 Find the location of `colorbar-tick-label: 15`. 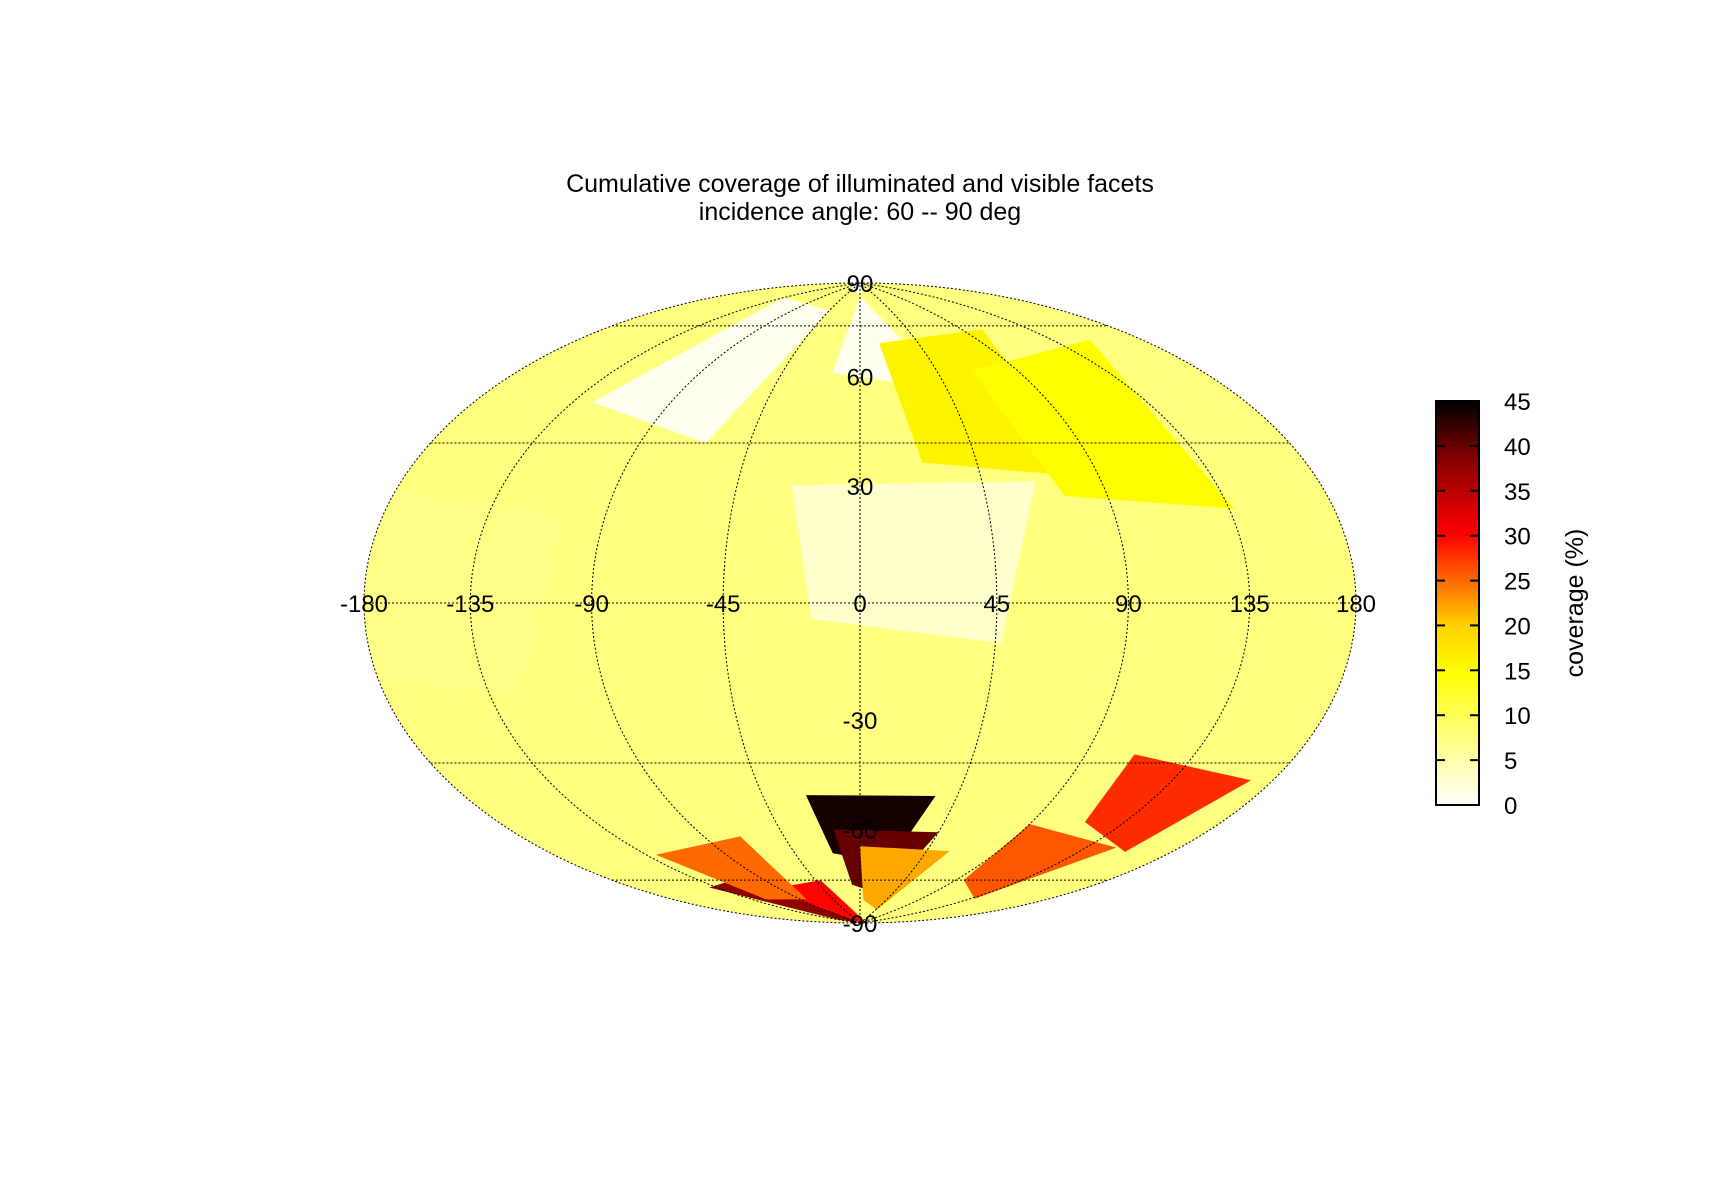

colorbar-tick-label: 15 is located at coordinates (1517, 671).